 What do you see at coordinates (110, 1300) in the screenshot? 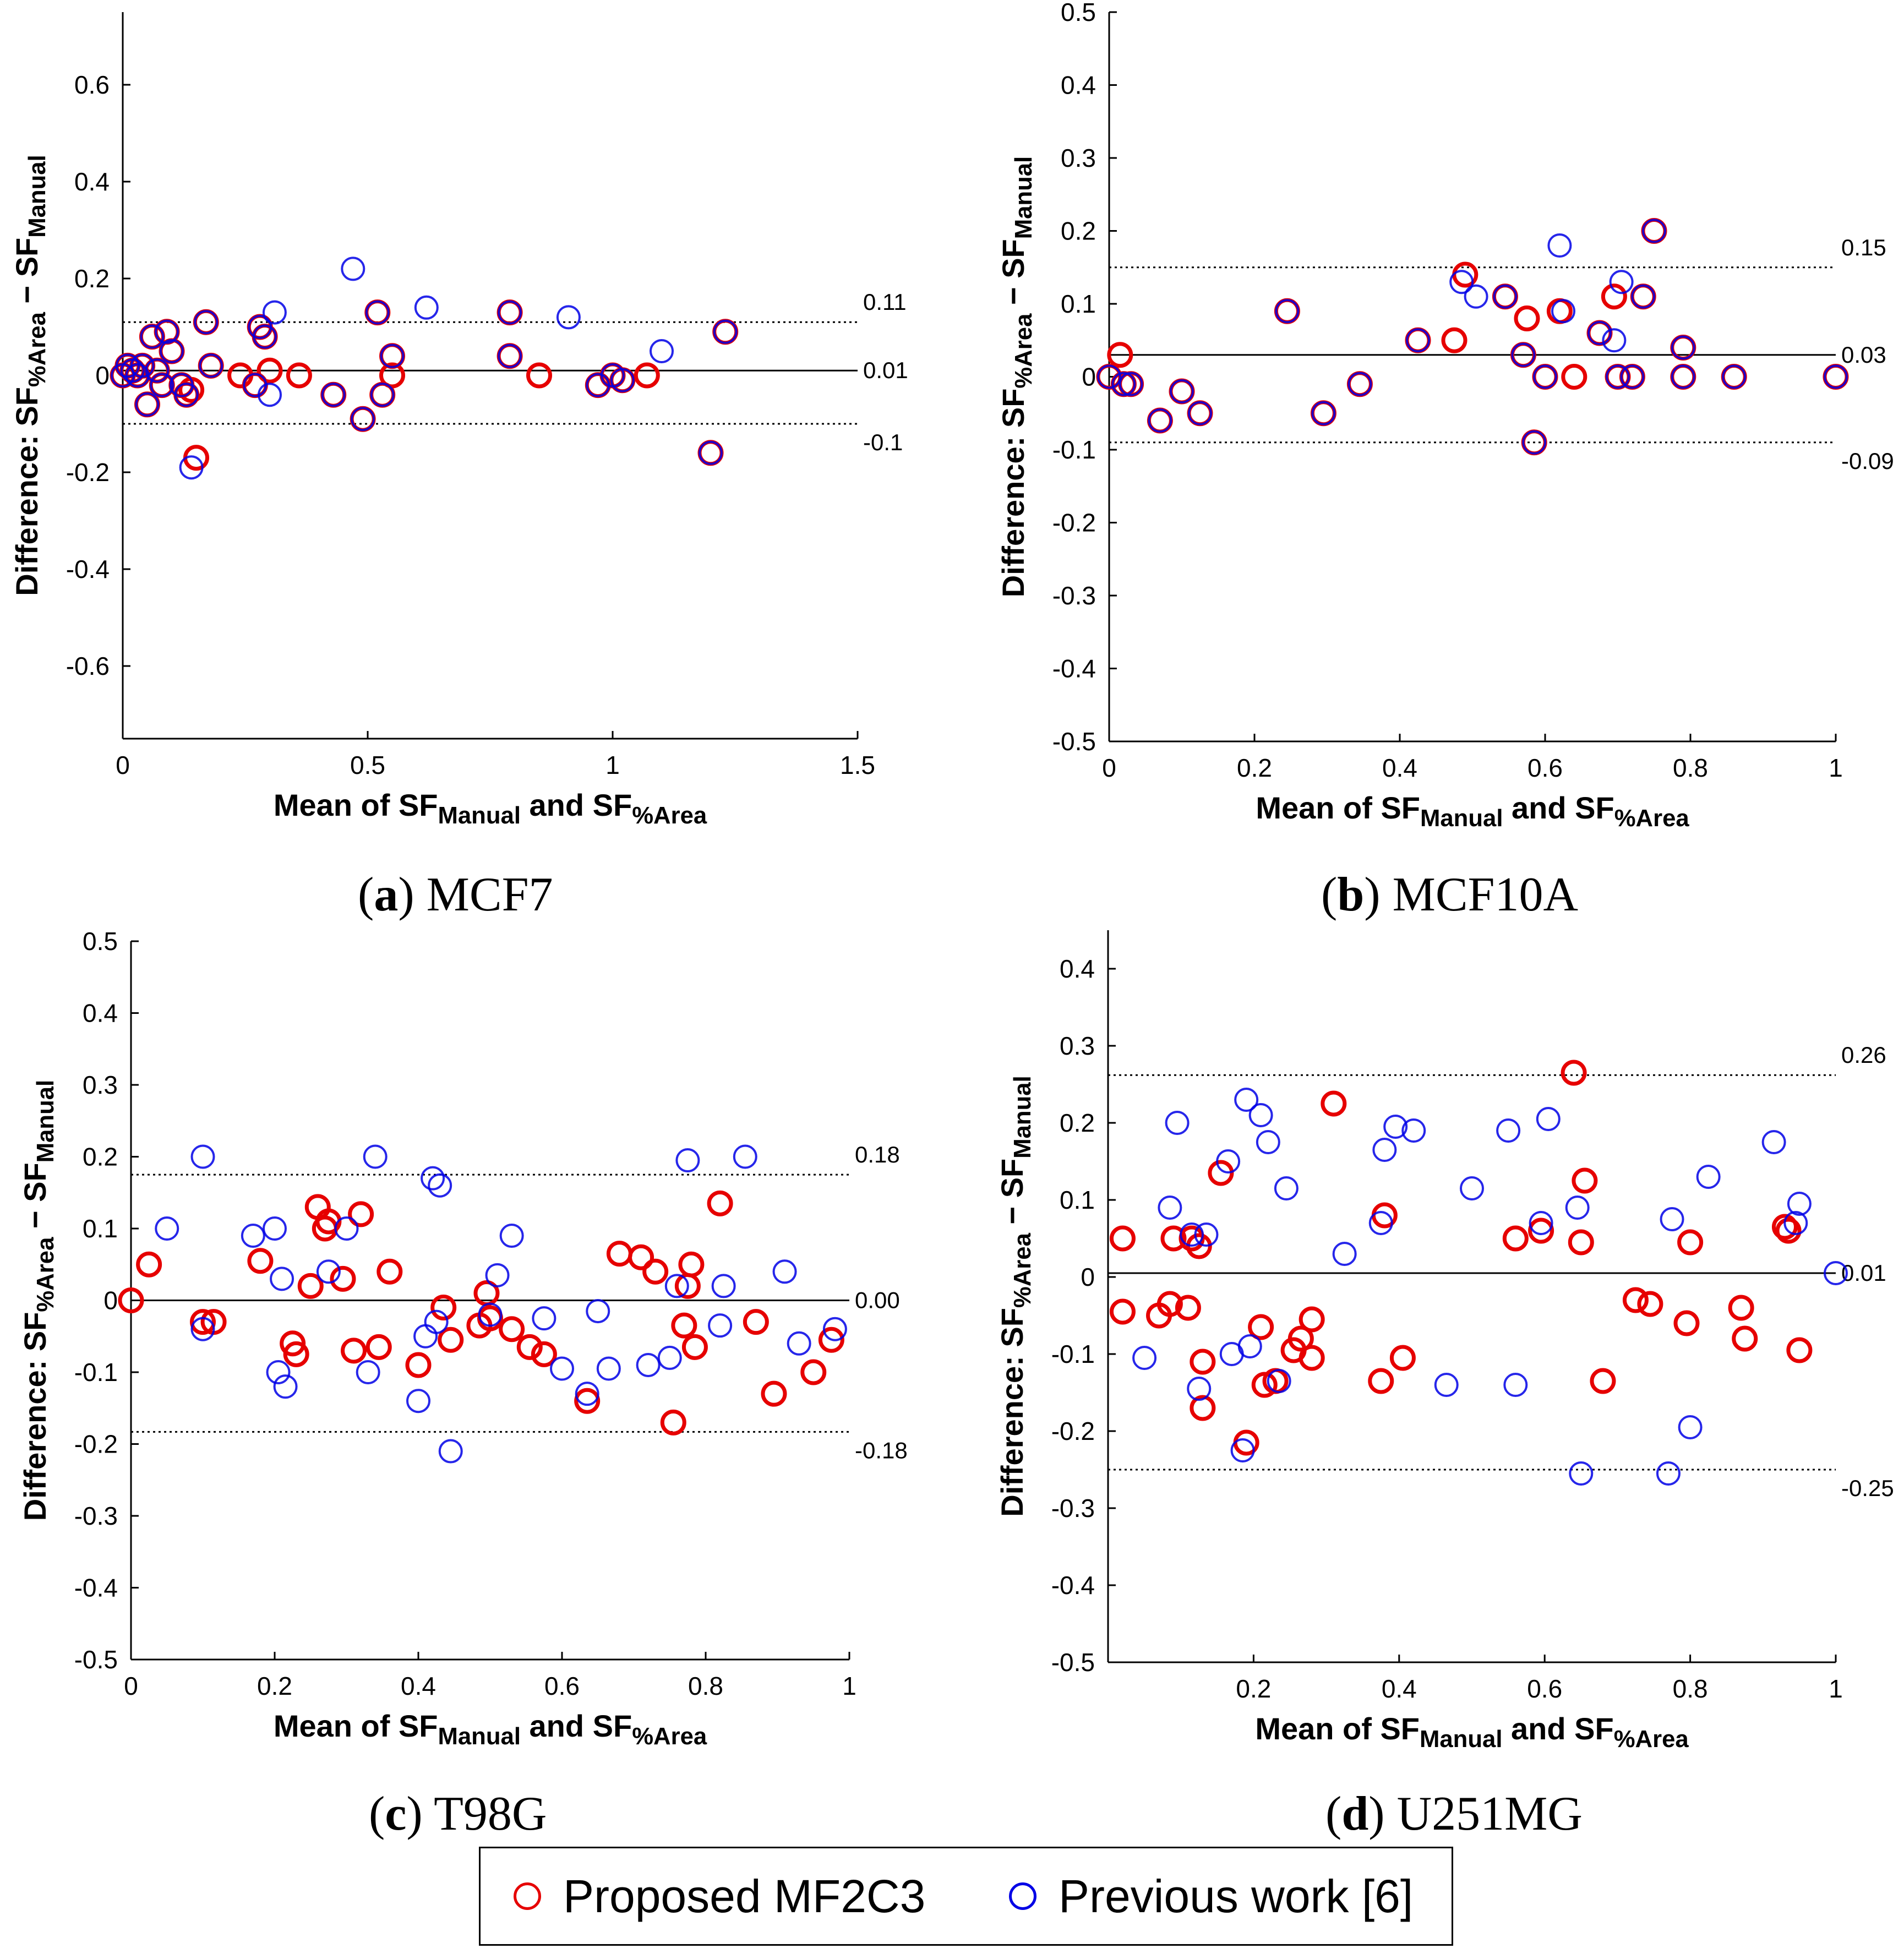
I see `y-tick-label: 0` at bounding box center [110, 1300].